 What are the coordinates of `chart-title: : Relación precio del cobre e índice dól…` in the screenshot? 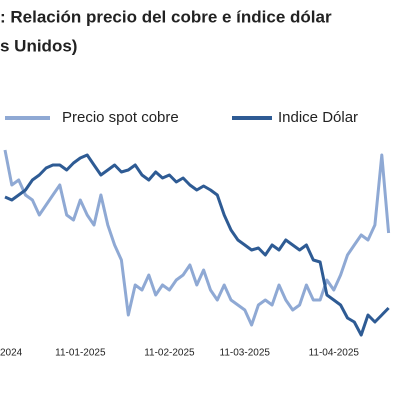 It's located at (166, 16).